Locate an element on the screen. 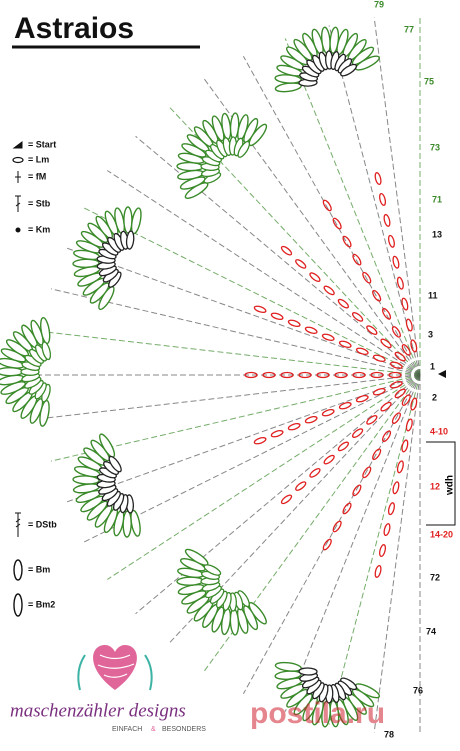 The image size is (460, 751). legend-label: = fM is located at coordinates (37, 176).